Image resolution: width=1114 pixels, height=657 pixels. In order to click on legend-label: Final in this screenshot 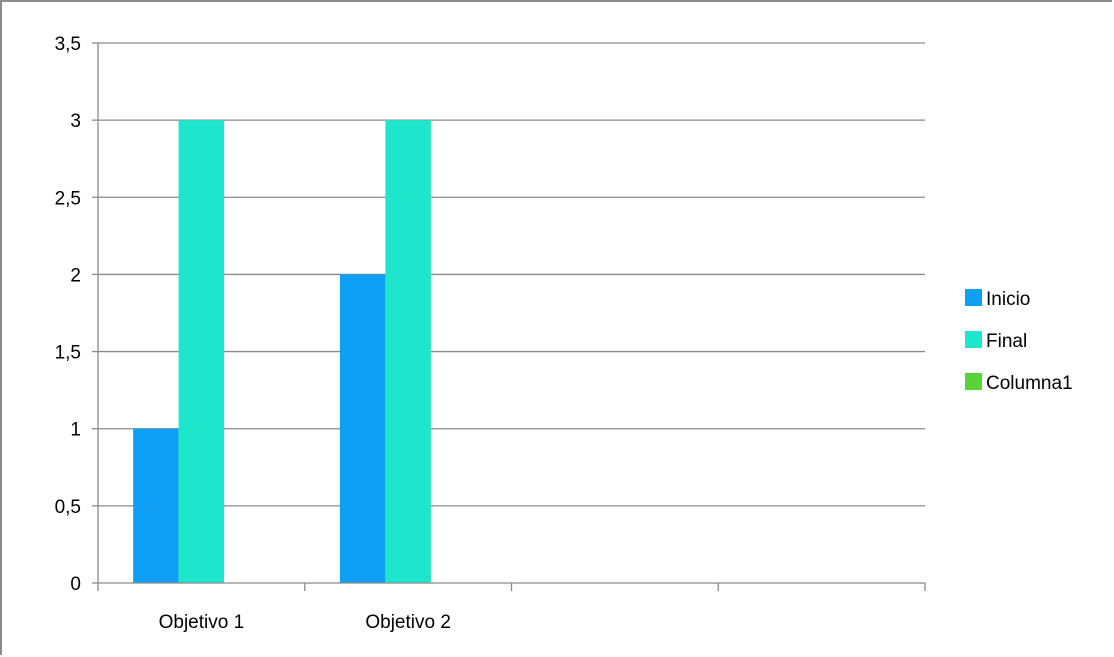, I will do `click(1006, 341)`.